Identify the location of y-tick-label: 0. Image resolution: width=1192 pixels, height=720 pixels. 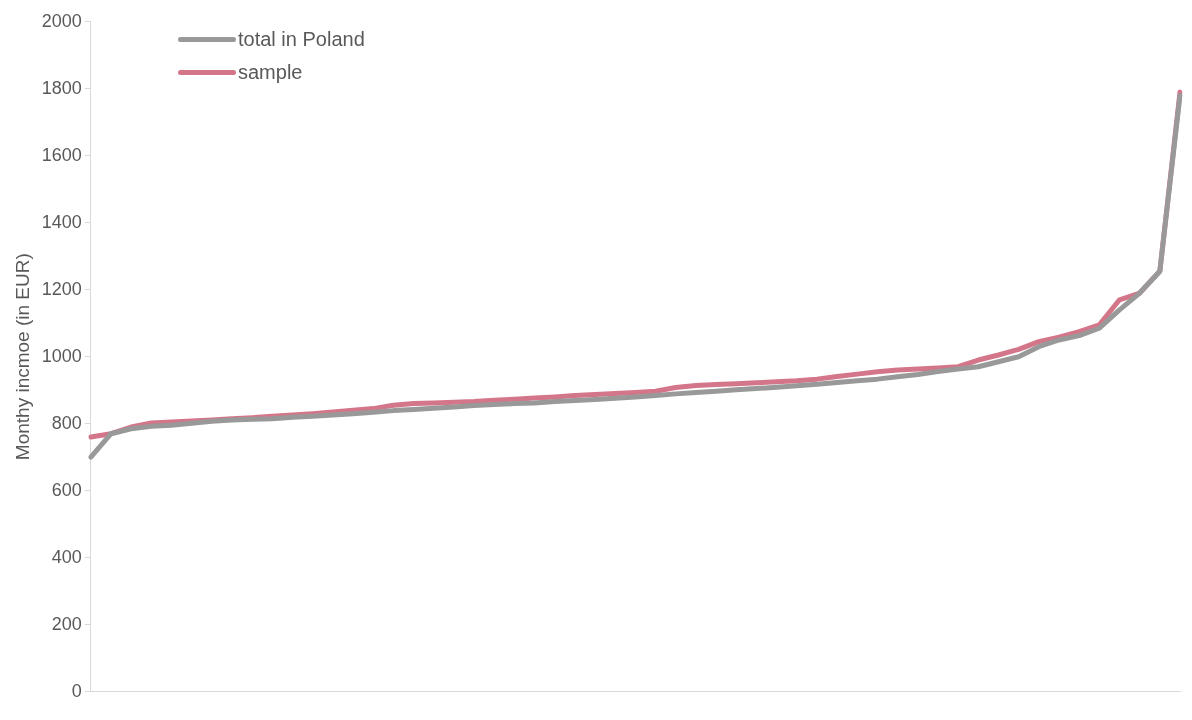
(76, 690).